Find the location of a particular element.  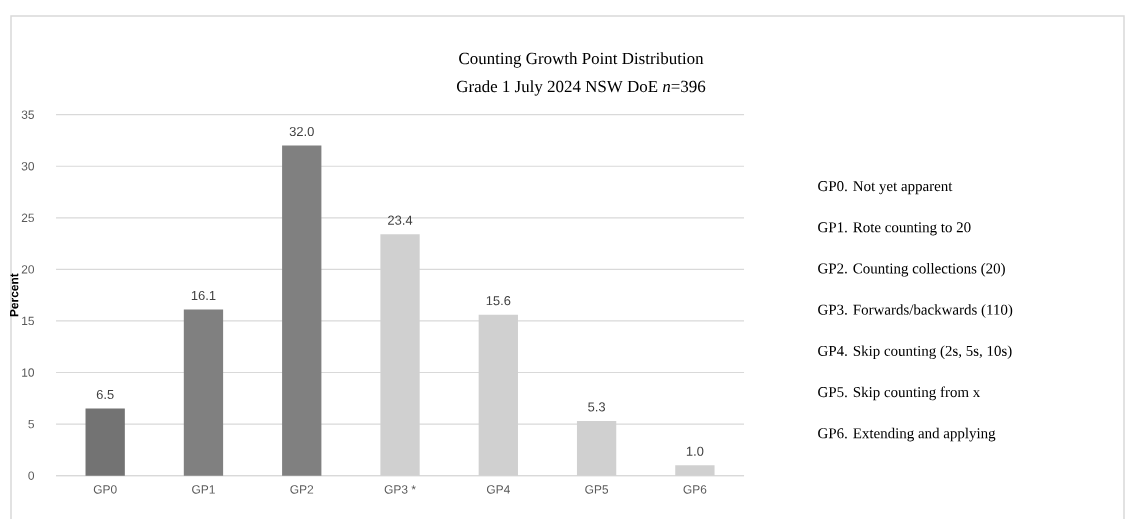

text: GP5. Skip counting from x is located at coordinates (899, 393).